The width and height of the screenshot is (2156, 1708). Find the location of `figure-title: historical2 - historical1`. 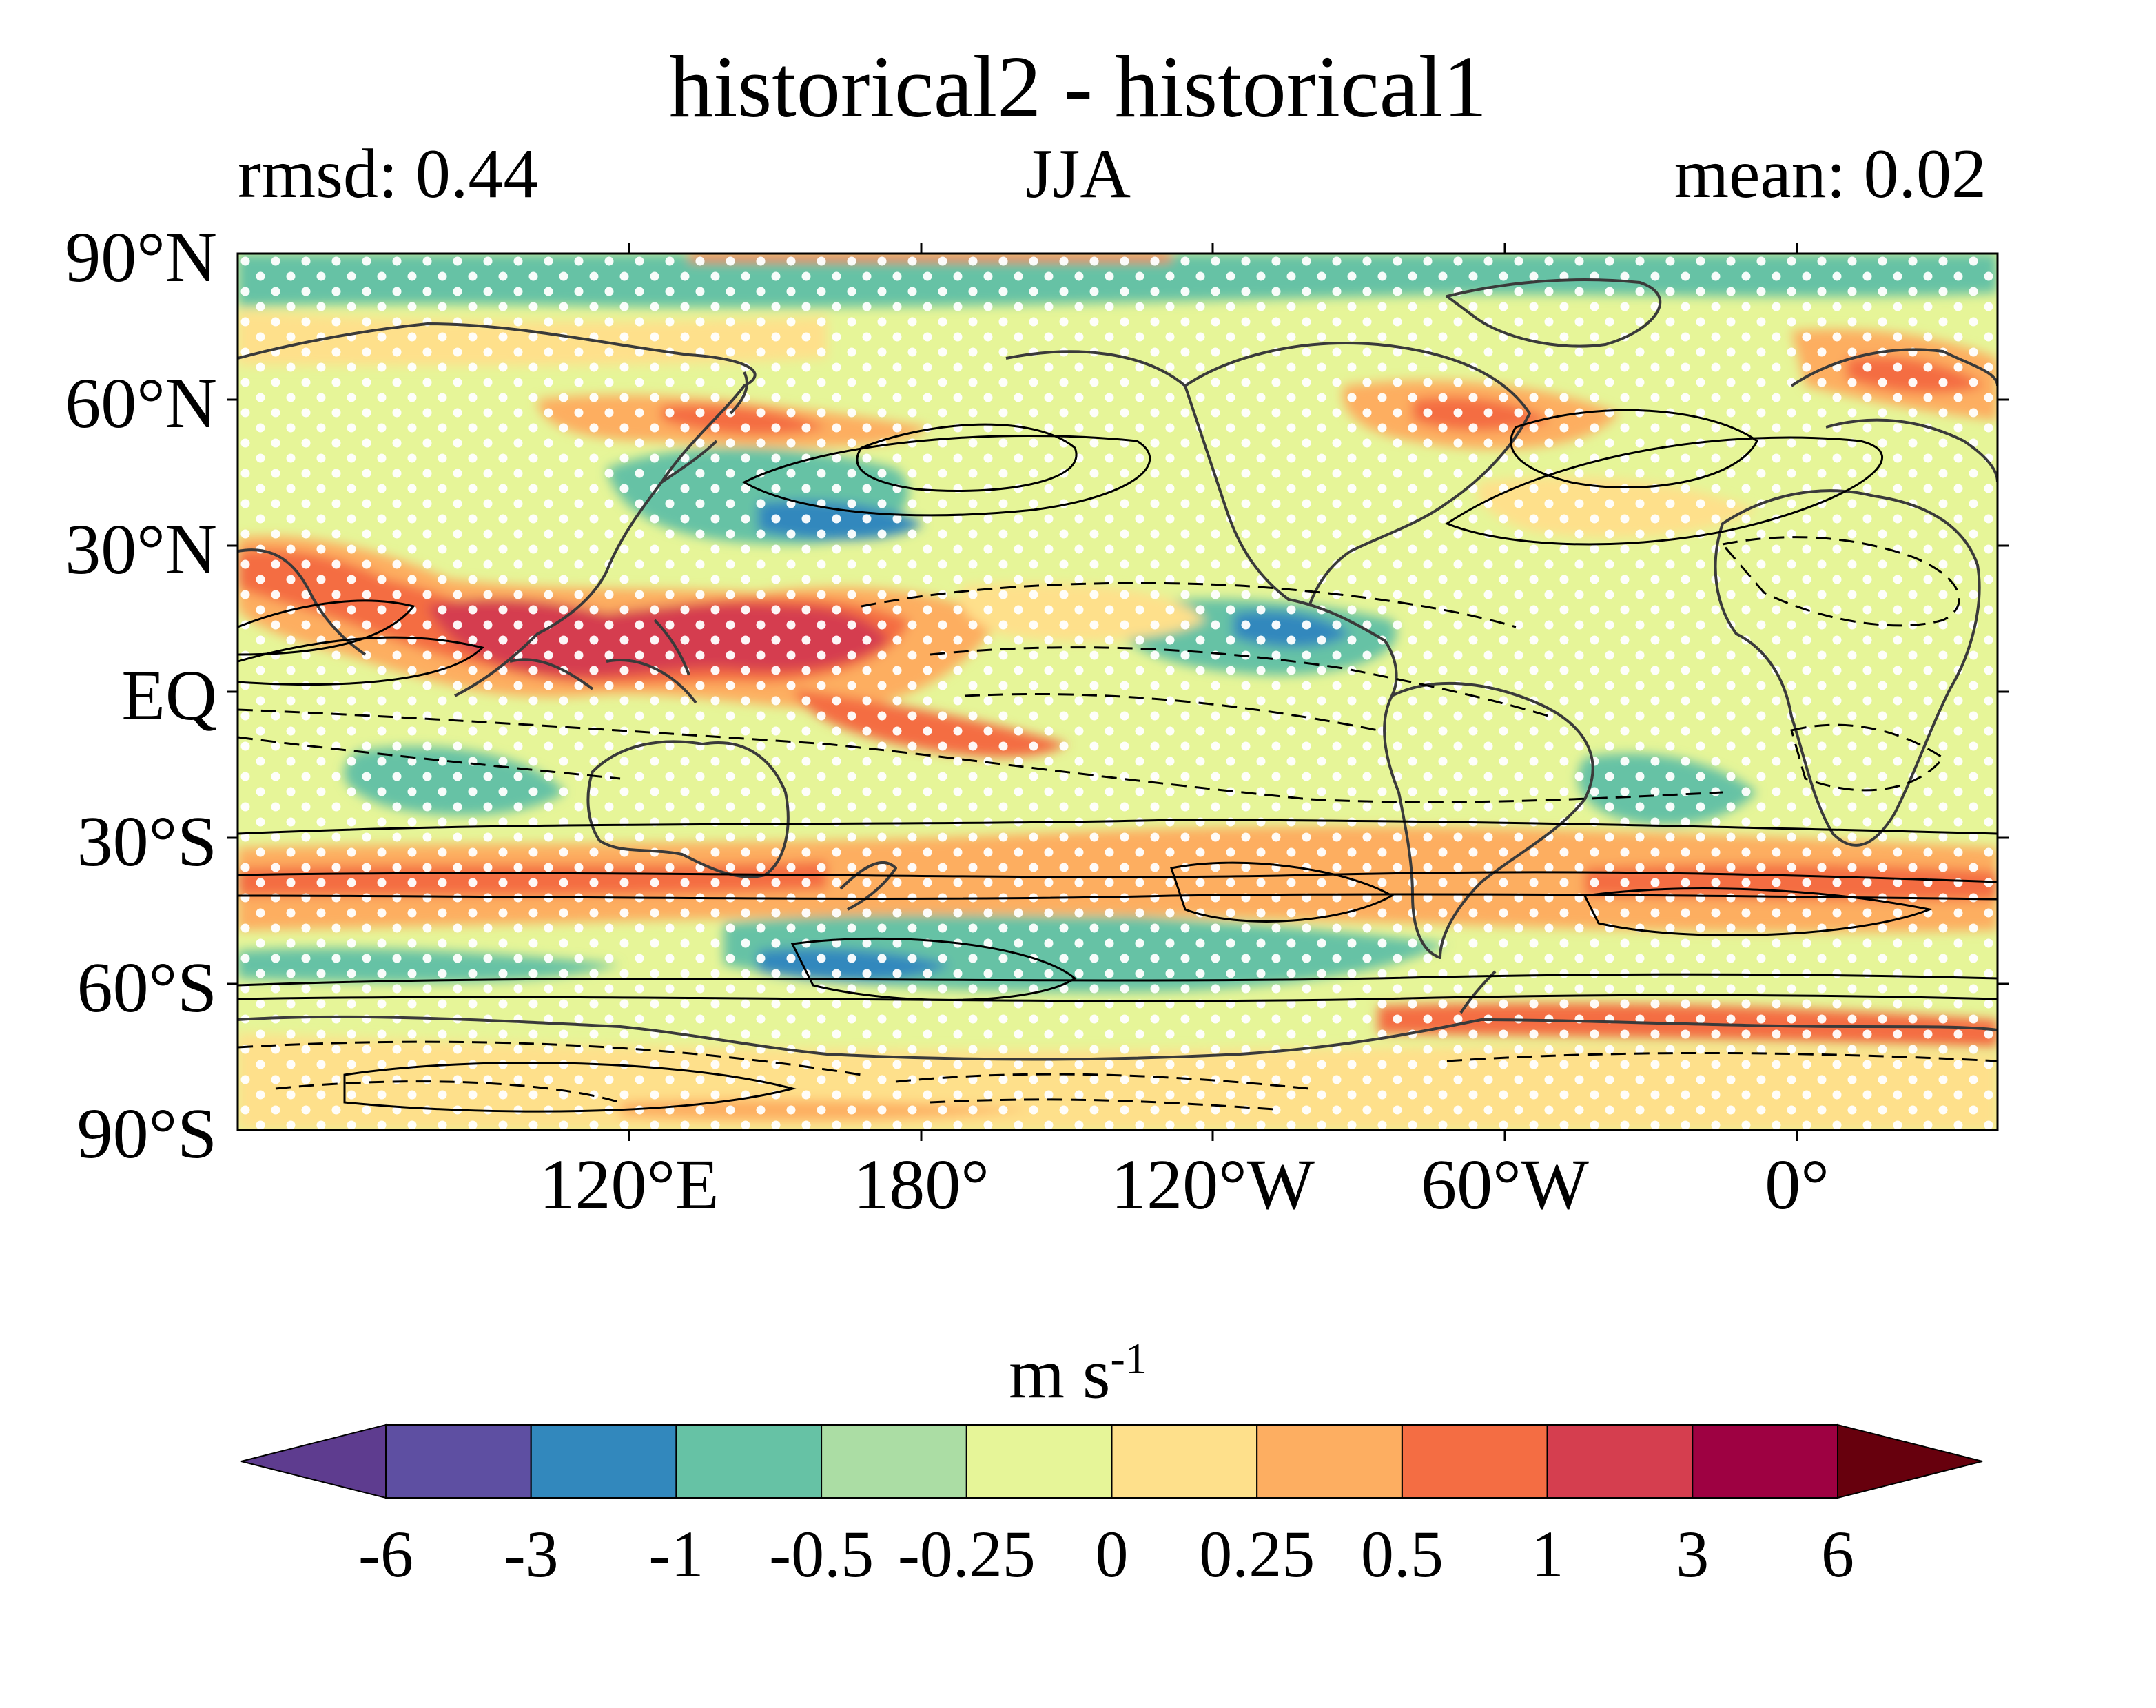

figure-title: historical2 - historical1 is located at coordinates (1078, 87).